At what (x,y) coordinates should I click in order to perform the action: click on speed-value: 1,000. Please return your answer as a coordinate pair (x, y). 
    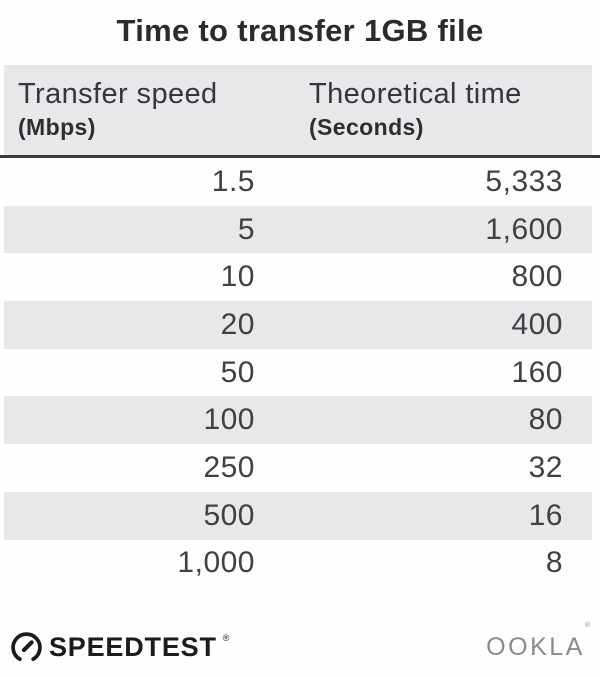
    Looking at the image, I should click on (216, 563).